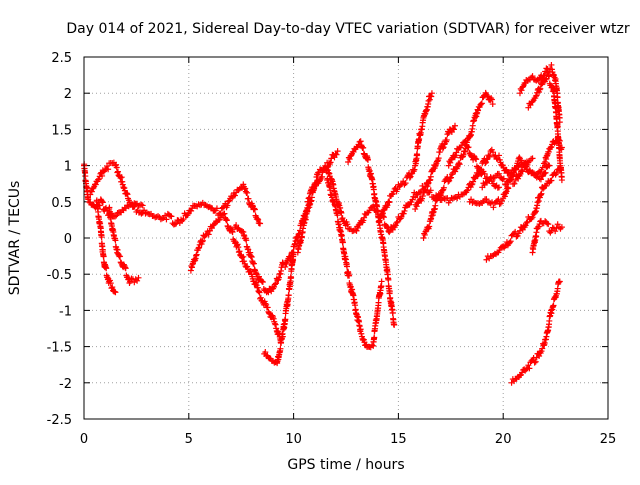 The width and height of the screenshot is (640, 485). Describe the element at coordinates (345, 465) in the screenshot. I see `x-axis-label: GPS time / hours` at that location.